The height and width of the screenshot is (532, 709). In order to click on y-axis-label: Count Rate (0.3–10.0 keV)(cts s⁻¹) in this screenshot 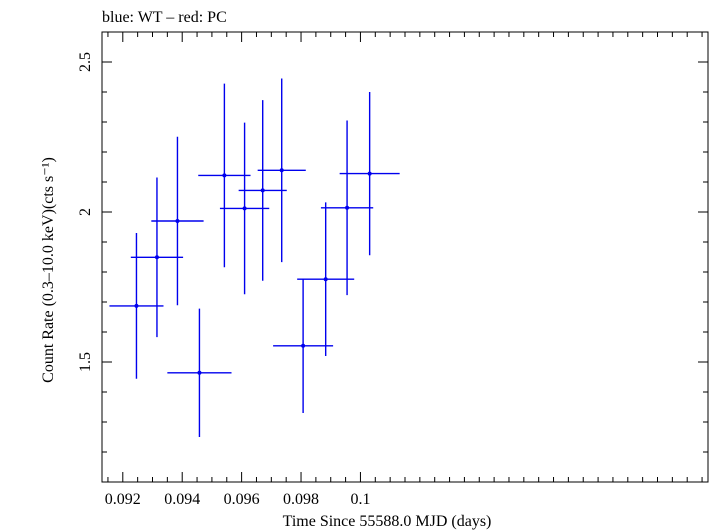, I will do `click(48, 270)`.